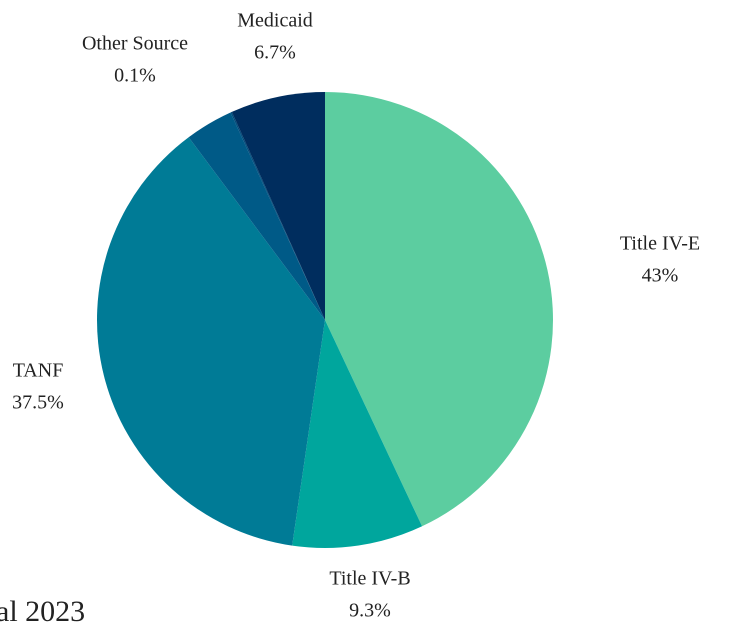  What do you see at coordinates (275, 21) in the screenshot?
I see `slice-label: Medicaid` at bounding box center [275, 21].